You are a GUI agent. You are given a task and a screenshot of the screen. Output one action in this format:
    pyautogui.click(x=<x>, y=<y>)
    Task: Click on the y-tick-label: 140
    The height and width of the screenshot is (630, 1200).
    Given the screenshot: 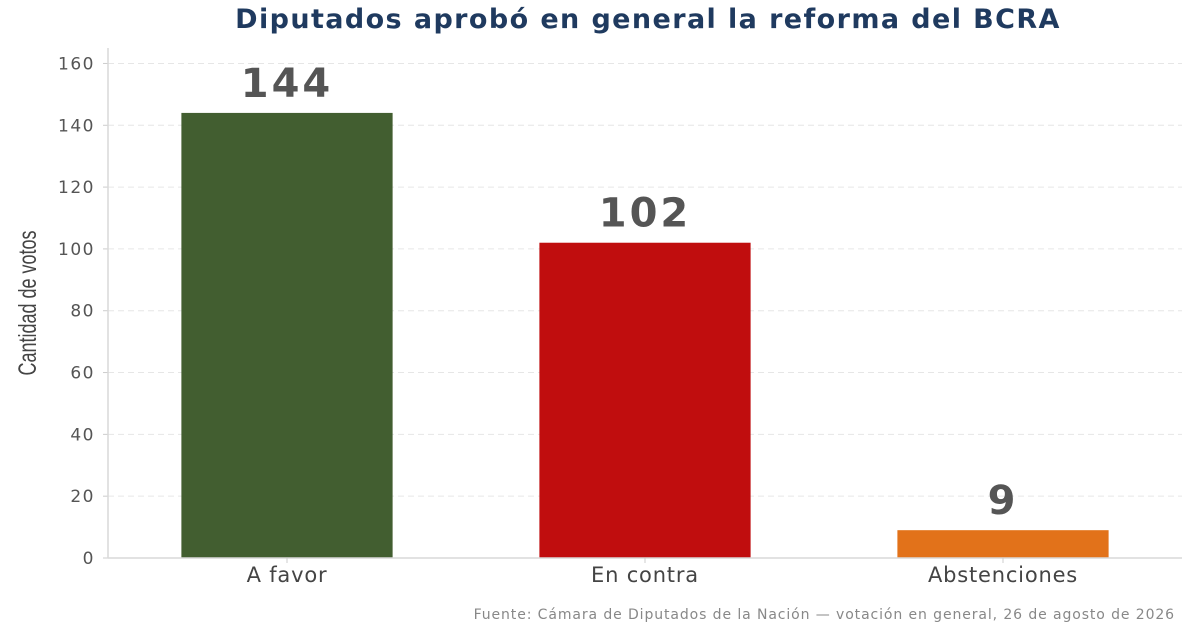 What is the action you would take?
    pyautogui.click(x=76, y=126)
    